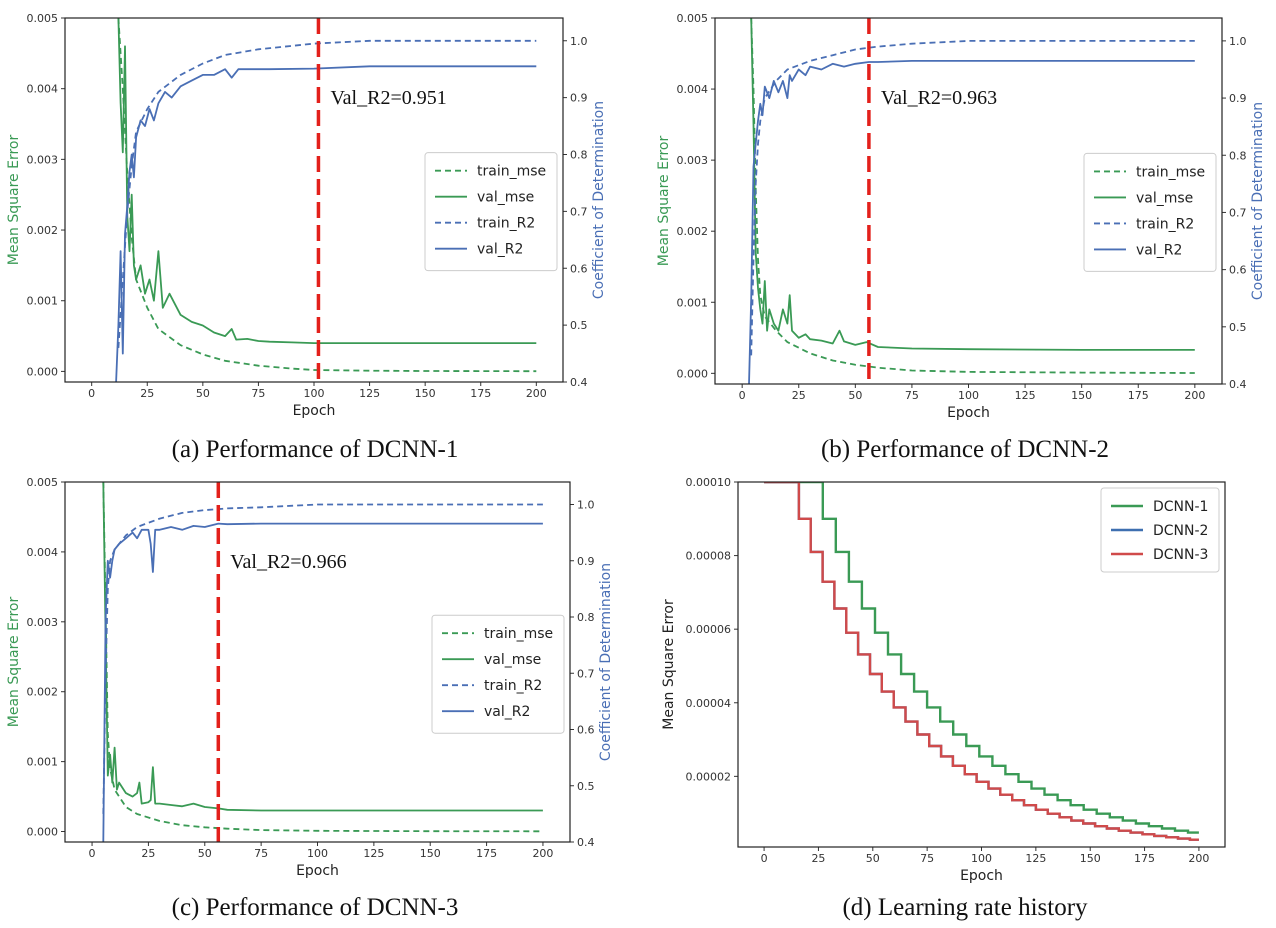 The width and height of the screenshot is (1276, 928). I want to click on y-tick-label: 0.00008, so click(709, 556).